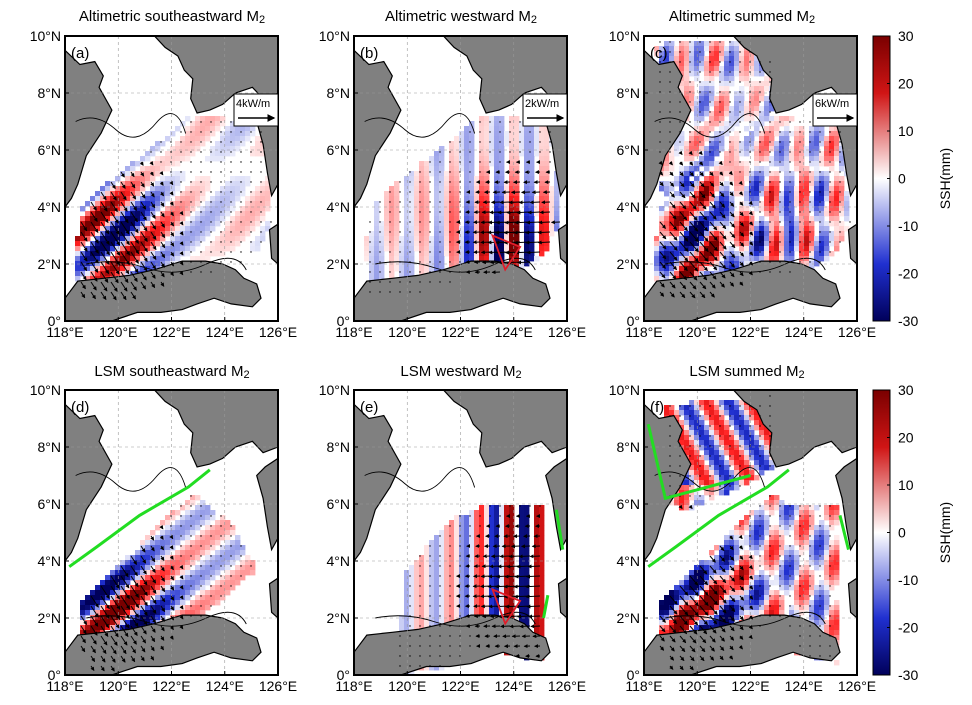 The height and width of the screenshot is (705, 972). I want to click on lat-tick-label: 2°N, so click(339, 264).